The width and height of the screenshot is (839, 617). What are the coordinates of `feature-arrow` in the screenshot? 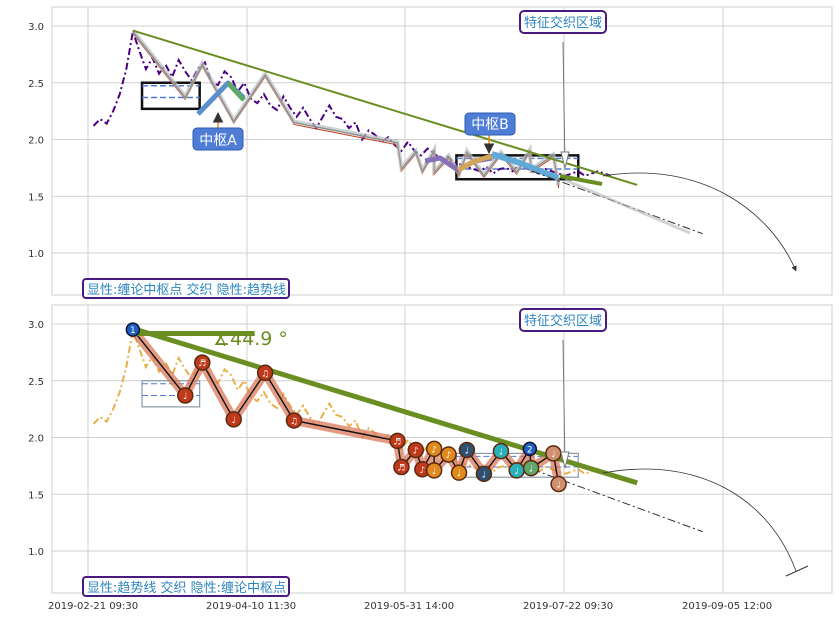 It's located at (564, 104).